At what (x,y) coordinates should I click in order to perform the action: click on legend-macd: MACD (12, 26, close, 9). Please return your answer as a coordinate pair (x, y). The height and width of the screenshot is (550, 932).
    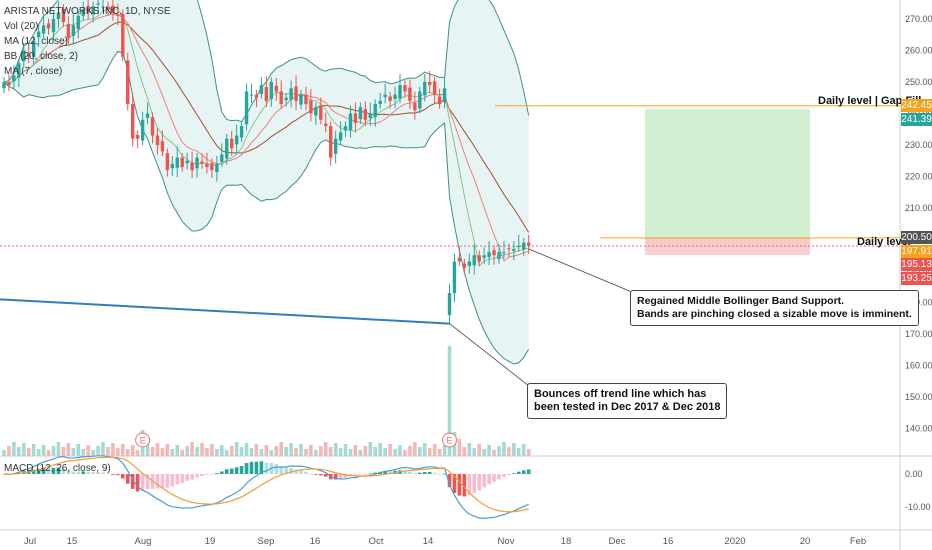
    Looking at the image, I should click on (57, 468).